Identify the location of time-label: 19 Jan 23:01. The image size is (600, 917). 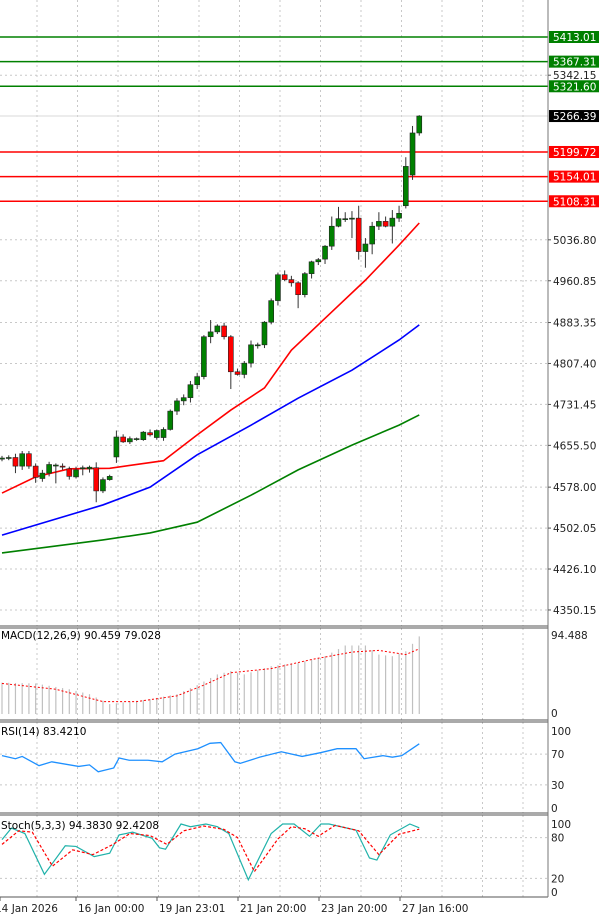
(192, 909).